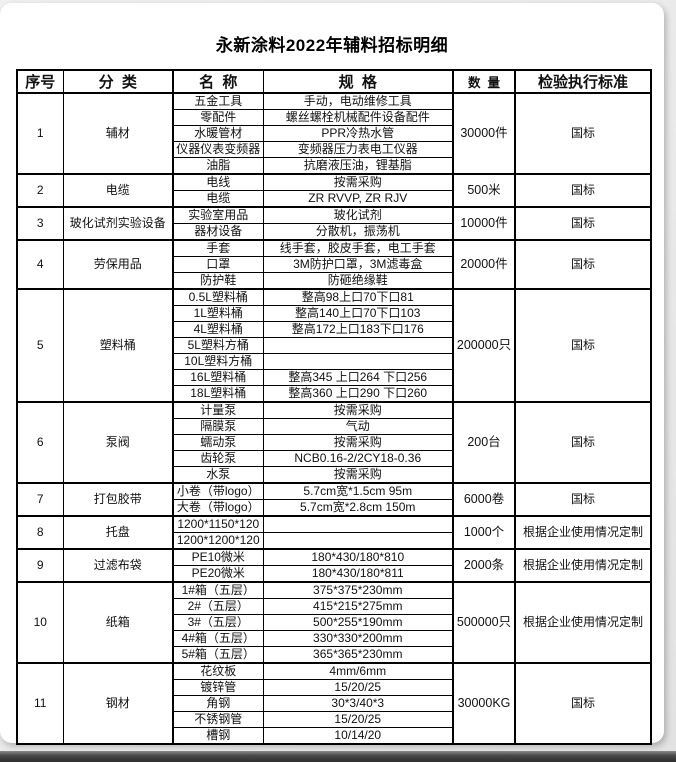 Image resolution: width=676 pixels, height=762 pixels. What do you see at coordinates (358, 215) in the screenshot?
I see `cell-item-spec: 玻化试剂` at bounding box center [358, 215].